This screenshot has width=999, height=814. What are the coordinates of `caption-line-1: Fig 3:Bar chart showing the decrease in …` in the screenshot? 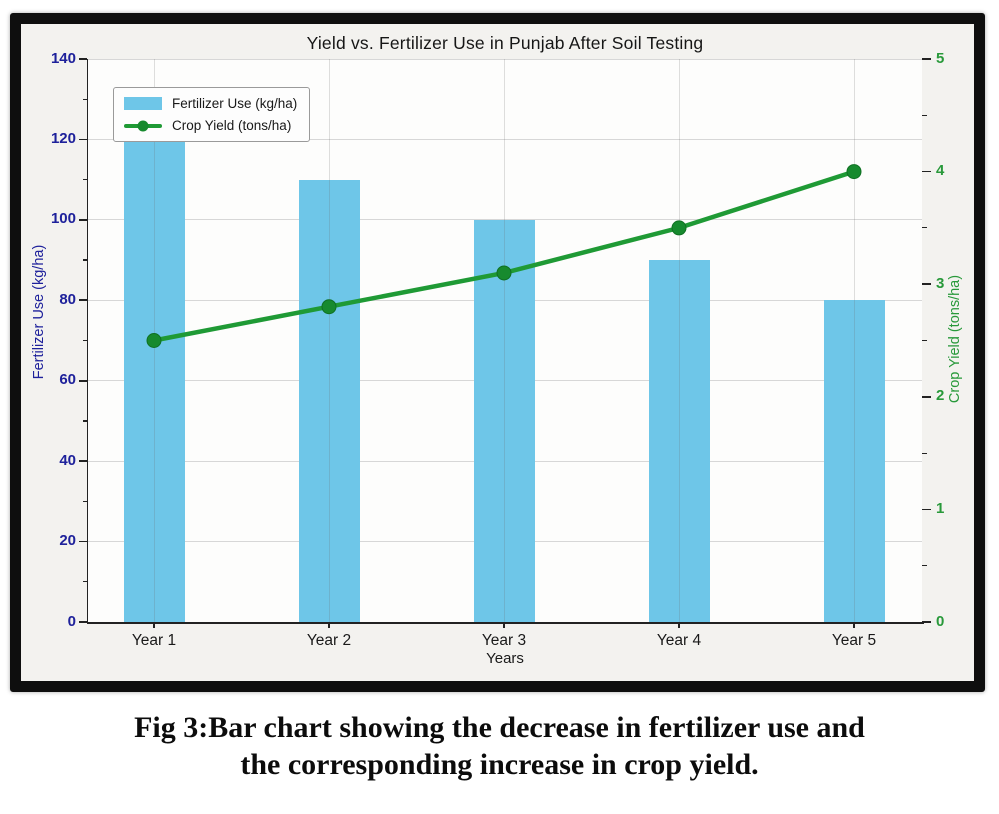 It's located at (499, 727).